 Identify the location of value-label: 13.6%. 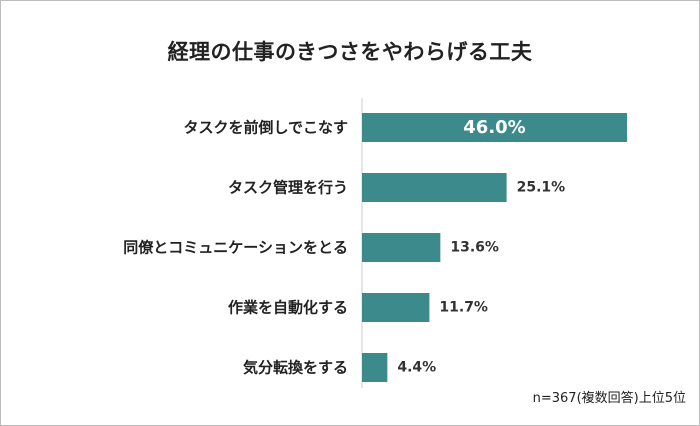
(474, 248).